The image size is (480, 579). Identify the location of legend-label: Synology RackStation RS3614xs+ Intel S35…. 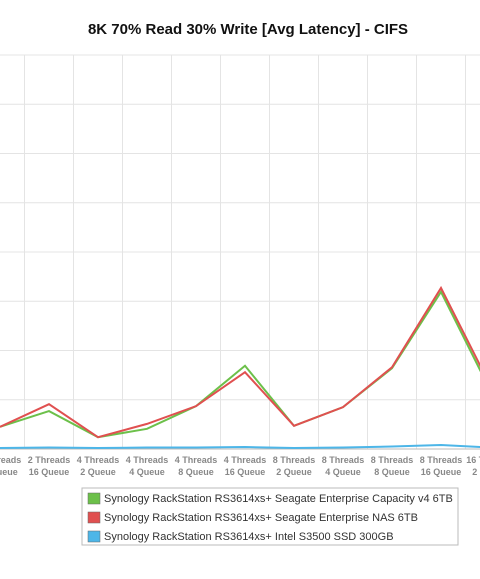
(249, 537).